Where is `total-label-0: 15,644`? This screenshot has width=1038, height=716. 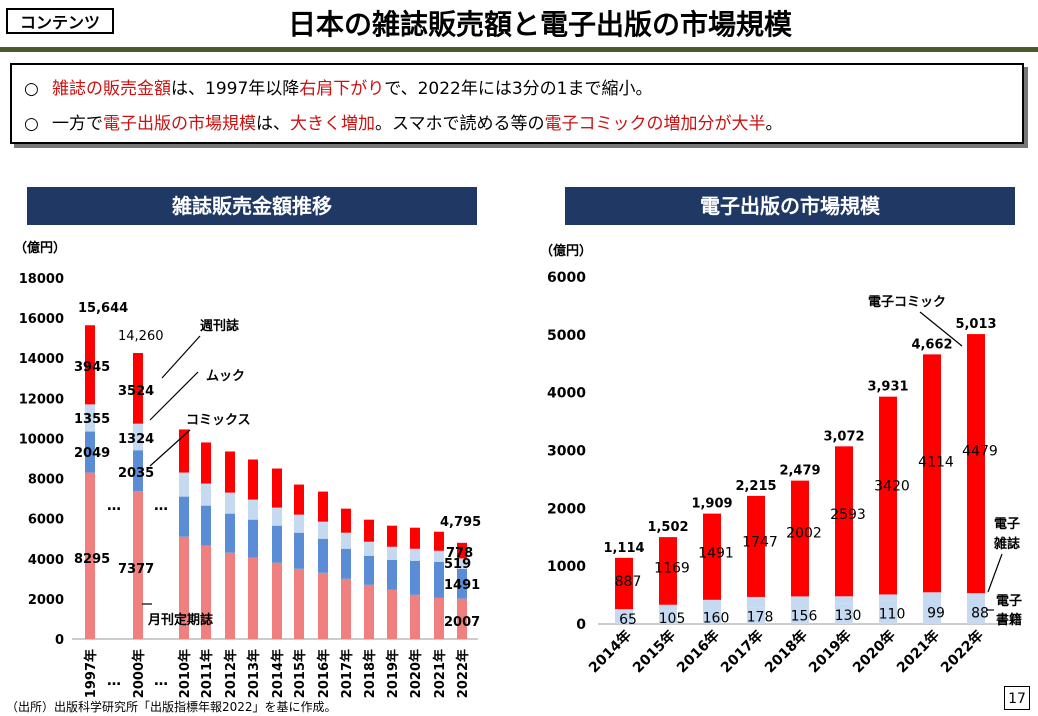
total-label-0: 15,644 is located at coordinates (103, 308).